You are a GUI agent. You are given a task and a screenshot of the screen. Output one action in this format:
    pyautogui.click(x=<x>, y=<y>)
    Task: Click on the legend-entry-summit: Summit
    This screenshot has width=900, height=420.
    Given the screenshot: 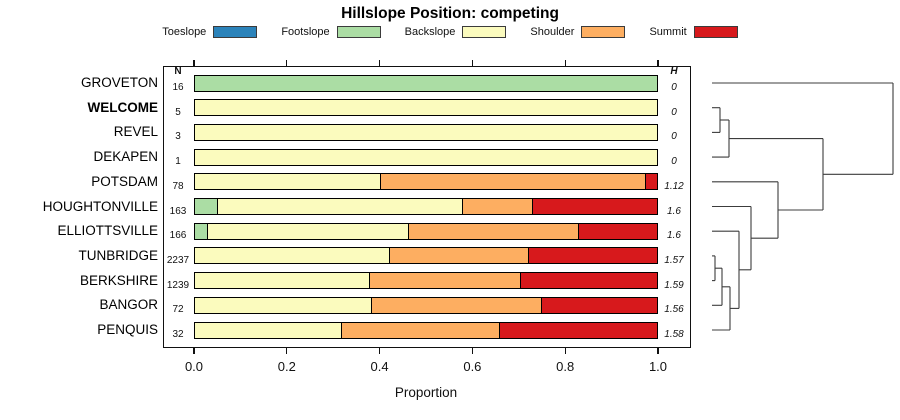 What is the action you would take?
    pyautogui.click(x=693, y=32)
    